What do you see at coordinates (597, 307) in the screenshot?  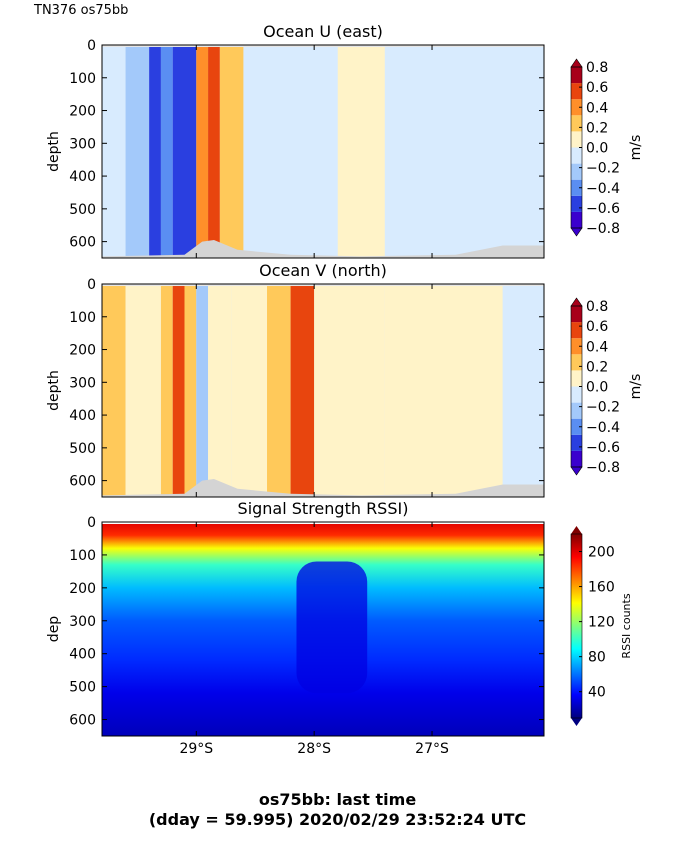 I see `colorbar-tick-label: 0.8` at bounding box center [597, 307].